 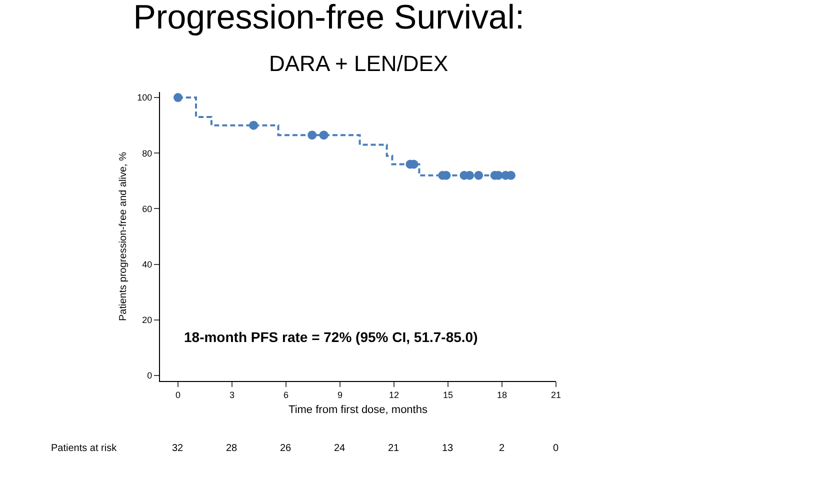 What do you see at coordinates (502, 448) in the screenshot?
I see `text: 2` at bounding box center [502, 448].